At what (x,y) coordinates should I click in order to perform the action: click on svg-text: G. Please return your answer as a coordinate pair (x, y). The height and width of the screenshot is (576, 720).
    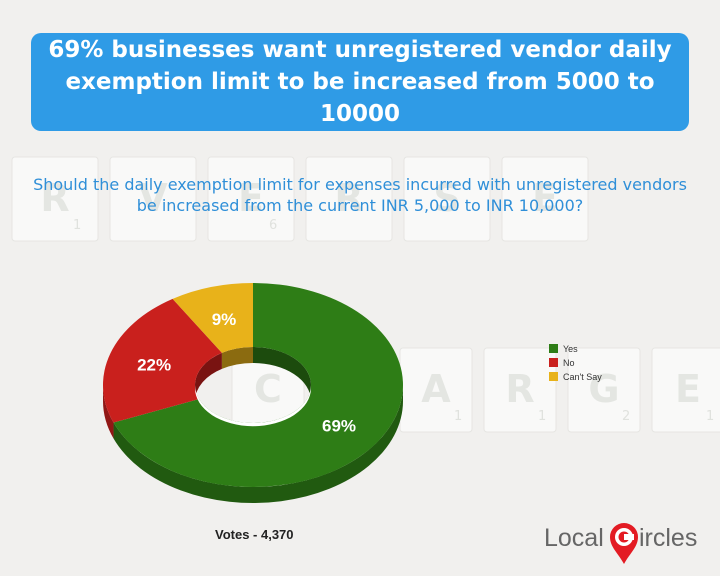
    Looking at the image, I should click on (603, 389).